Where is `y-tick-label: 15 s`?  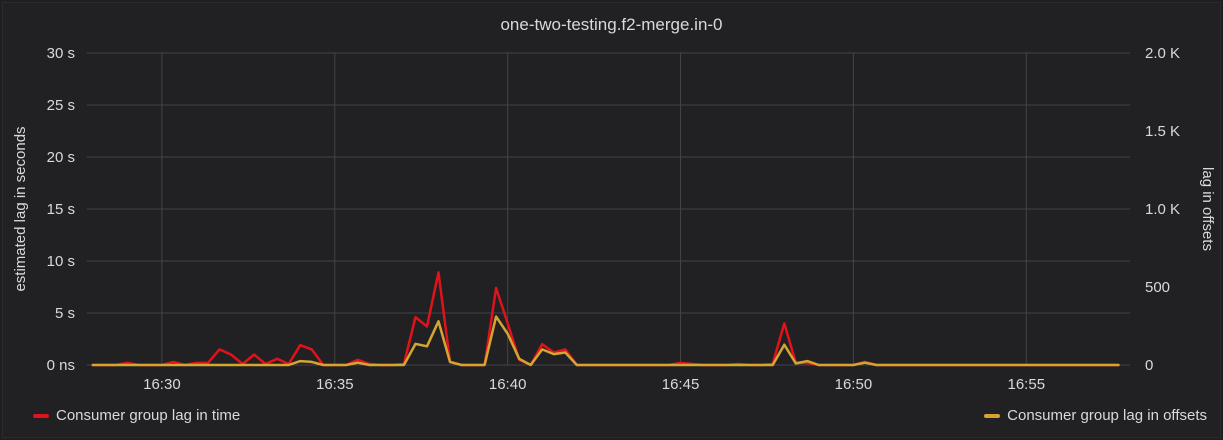 y-tick-label: 15 s is located at coordinates (61, 209).